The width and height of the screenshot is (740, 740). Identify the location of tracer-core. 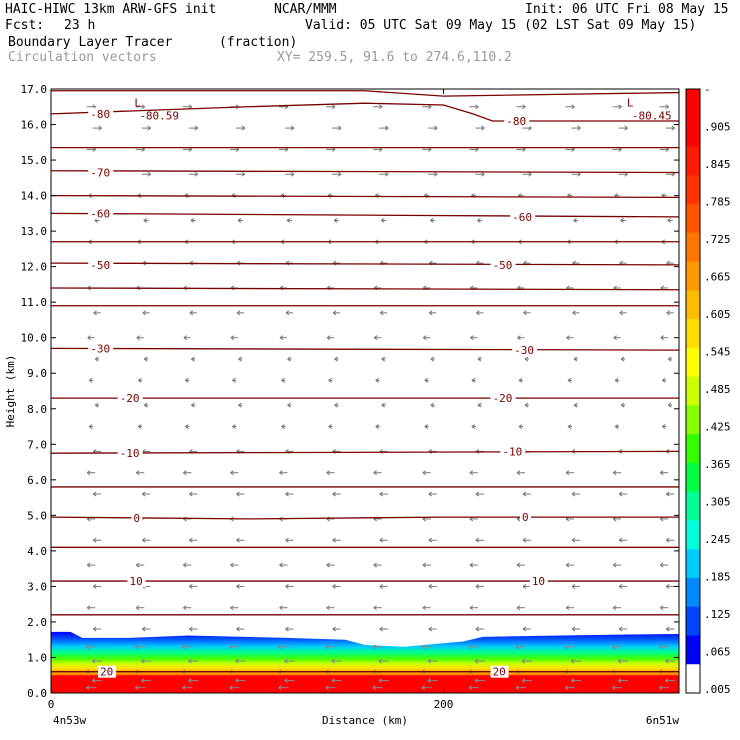
(365, 684).